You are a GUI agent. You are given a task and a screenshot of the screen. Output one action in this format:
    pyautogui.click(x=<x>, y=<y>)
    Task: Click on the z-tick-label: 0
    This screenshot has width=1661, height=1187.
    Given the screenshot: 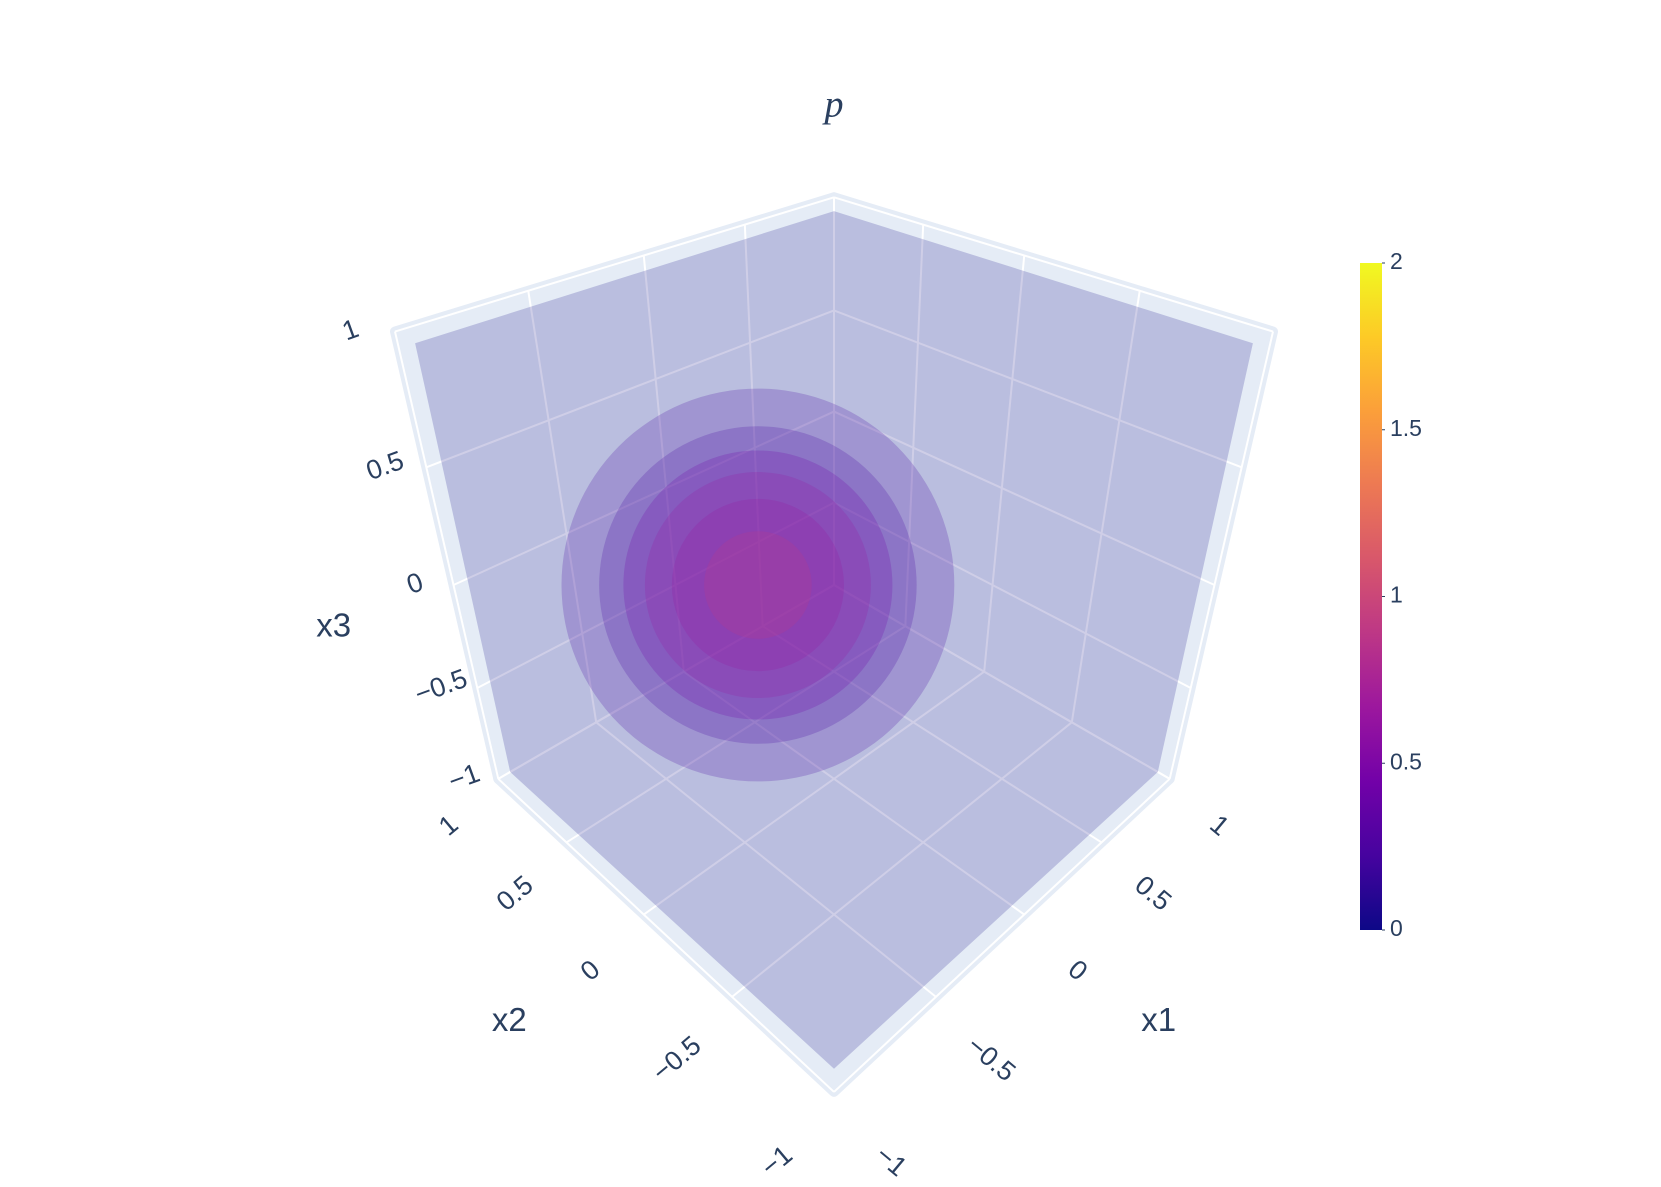 What is the action you would take?
    pyautogui.click(x=415, y=583)
    